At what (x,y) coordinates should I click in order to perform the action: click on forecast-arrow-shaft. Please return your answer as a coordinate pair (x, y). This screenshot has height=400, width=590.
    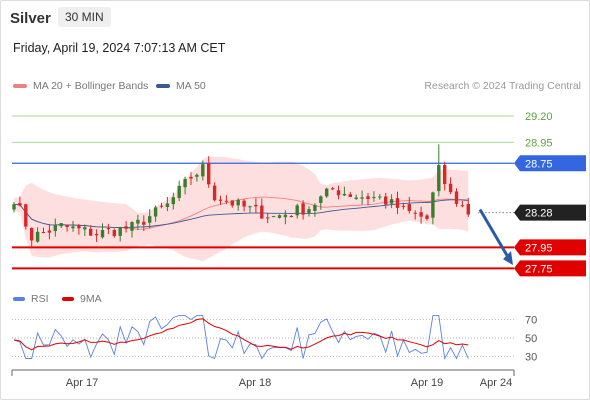
    Looking at the image, I should click on (494, 233).